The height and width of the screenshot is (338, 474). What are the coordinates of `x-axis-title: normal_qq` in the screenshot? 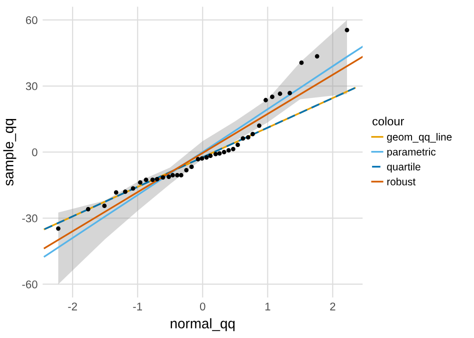 It's located at (202, 325).